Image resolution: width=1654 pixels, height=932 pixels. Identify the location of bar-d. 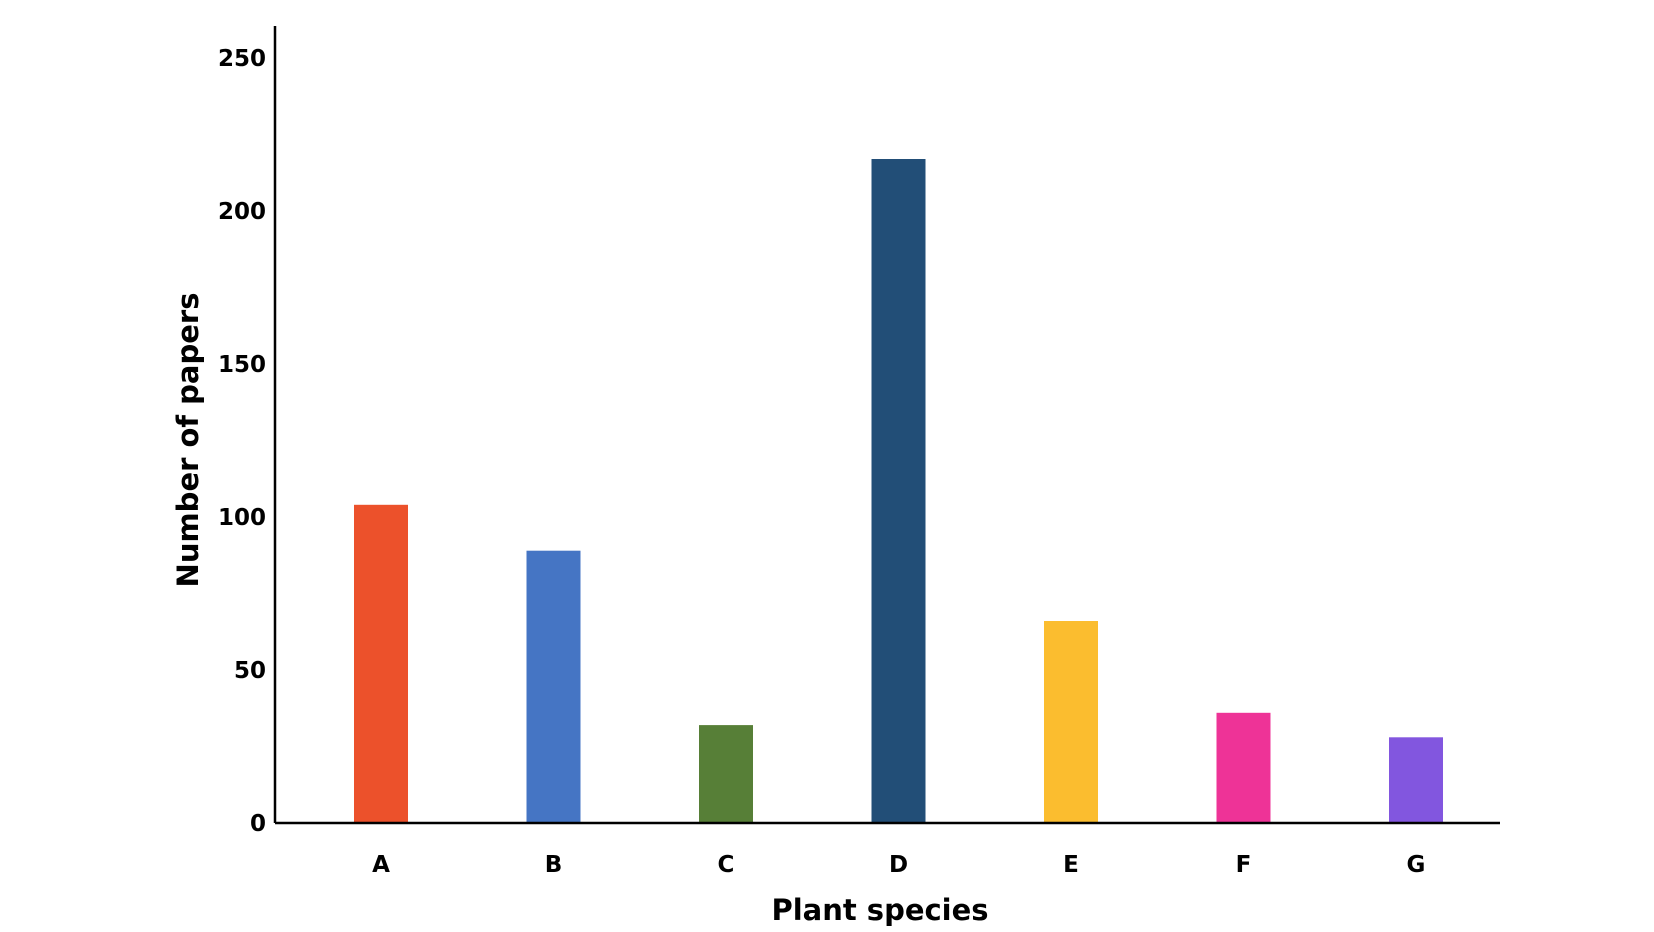
(898, 491).